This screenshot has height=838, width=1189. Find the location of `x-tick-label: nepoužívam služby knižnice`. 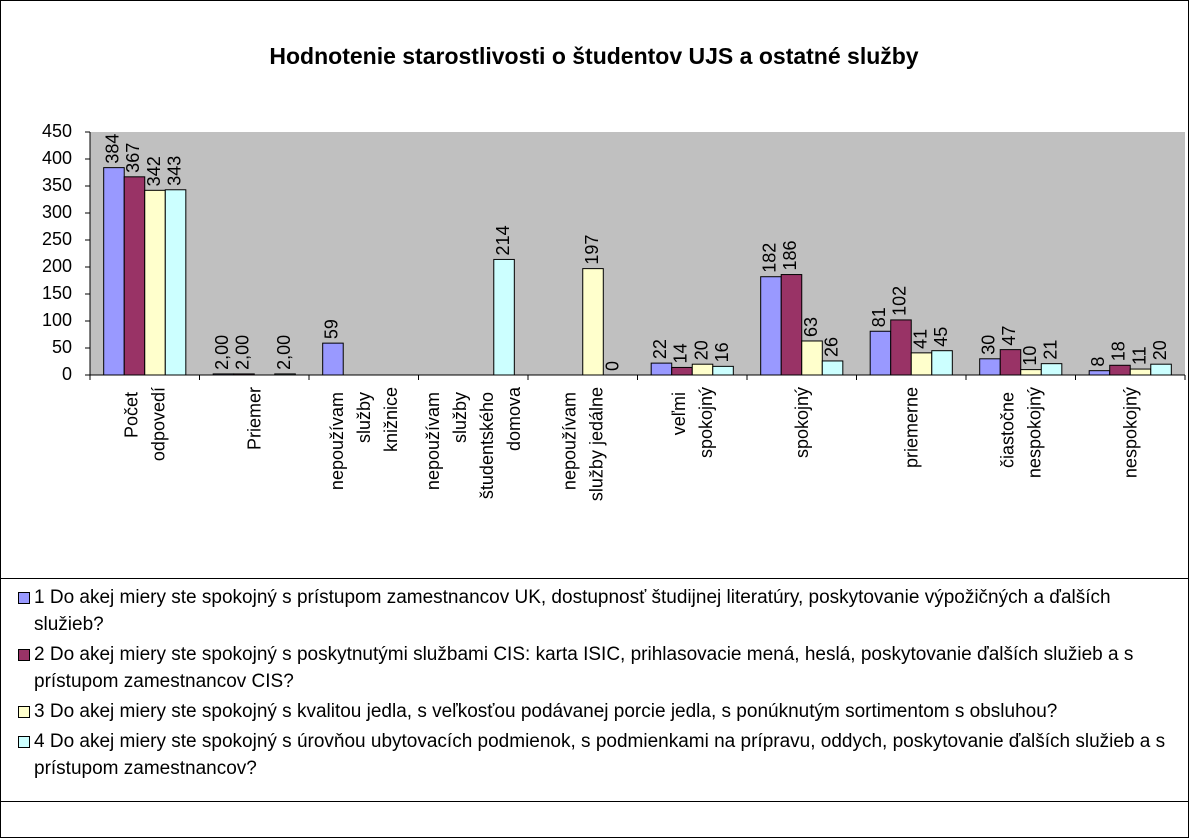

x-tick-label: nepoužívam služby knižnice is located at coordinates (364, 438).